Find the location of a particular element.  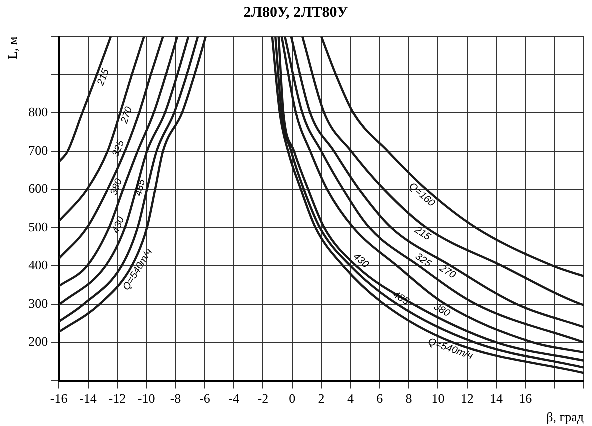

x-tick-label: 12 is located at coordinates (467, 398).